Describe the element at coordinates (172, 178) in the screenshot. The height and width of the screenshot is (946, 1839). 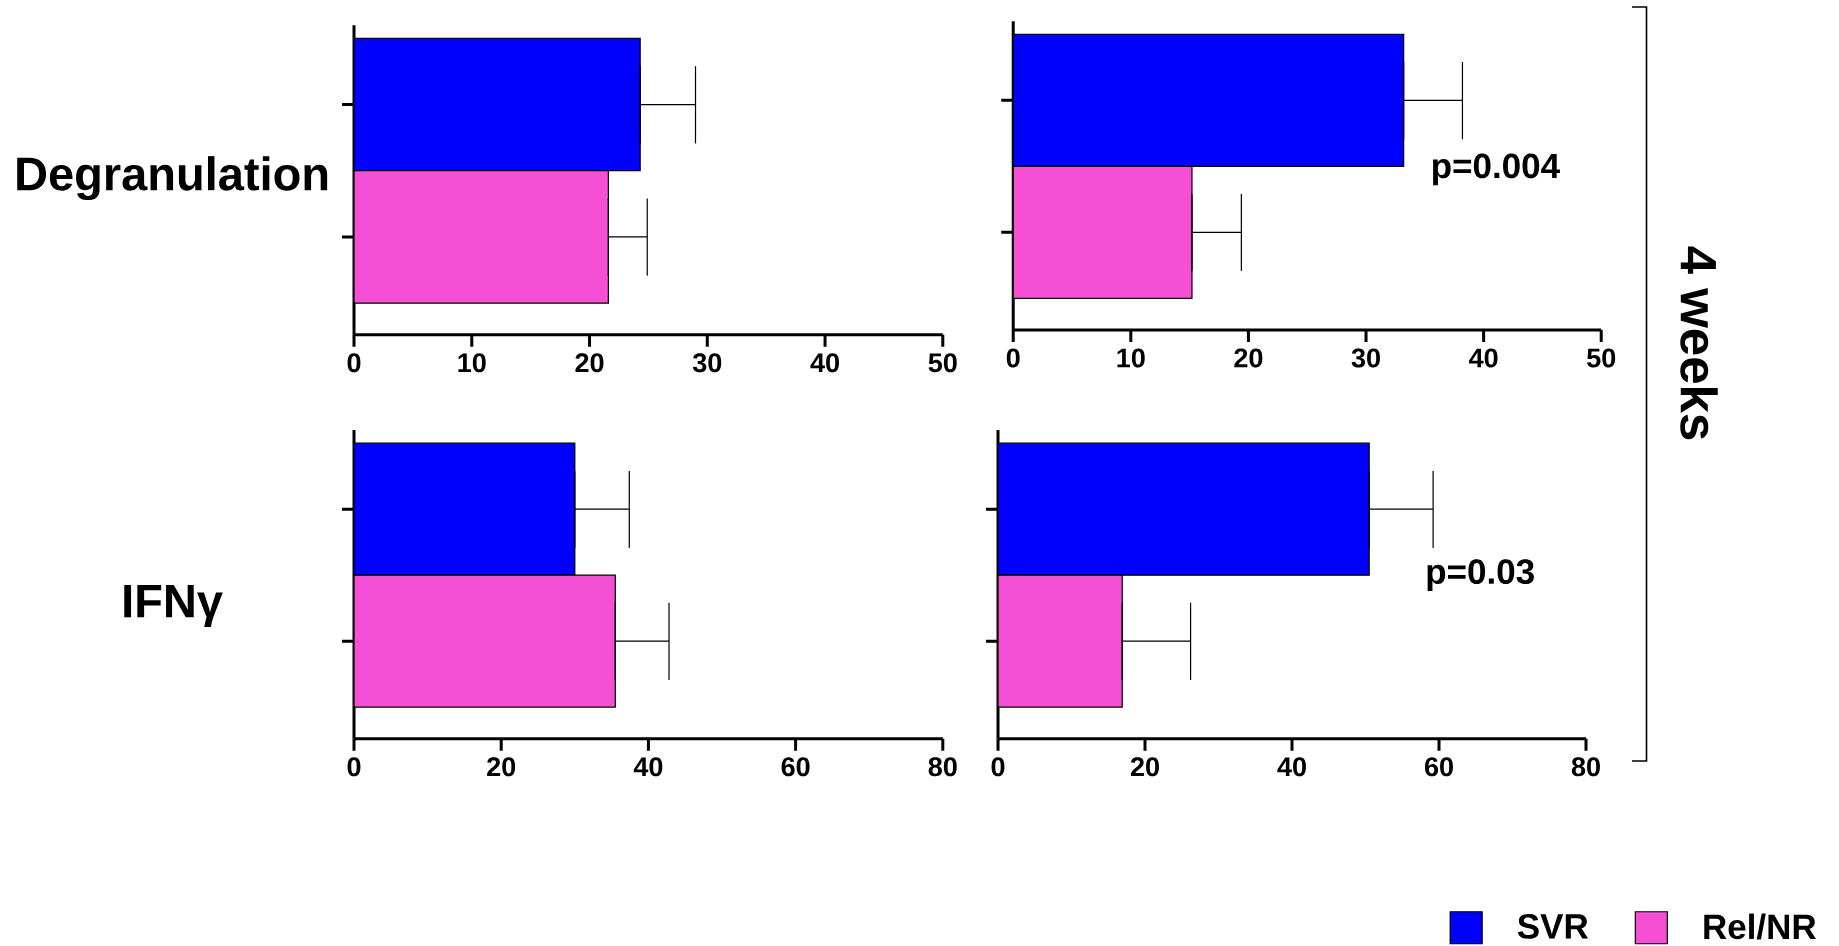
I see `y-axis-title: Degranulation` at that location.